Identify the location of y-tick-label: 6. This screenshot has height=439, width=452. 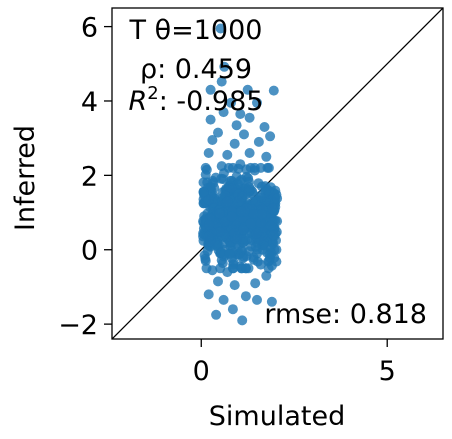
(89, 28).